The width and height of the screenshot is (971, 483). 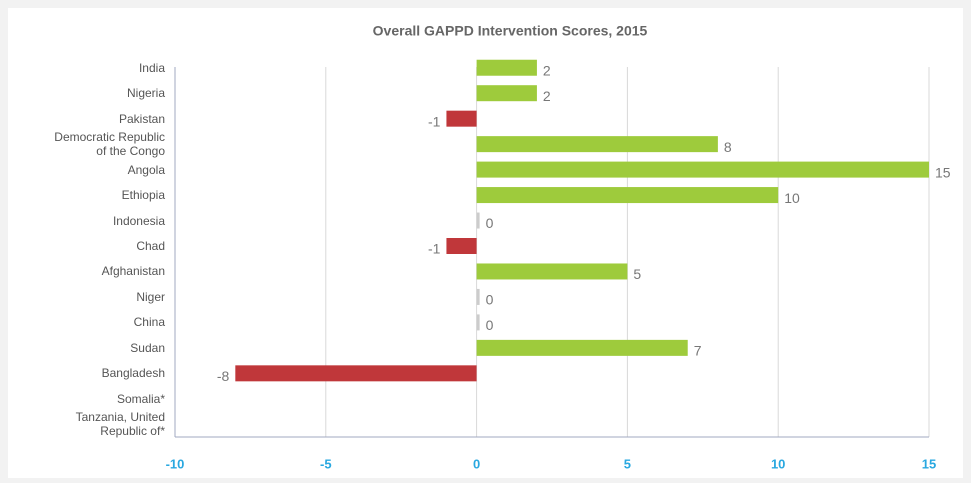 What do you see at coordinates (728, 147) in the screenshot?
I see `value-label: 8` at bounding box center [728, 147].